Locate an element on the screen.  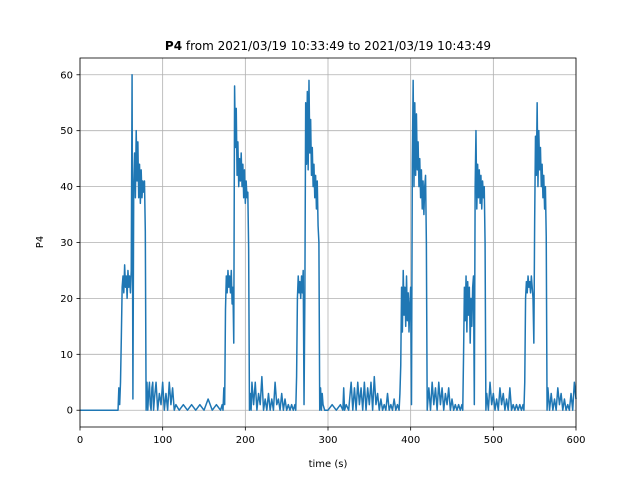
x-axis-label: time (s) is located at coordinates (328, 464).